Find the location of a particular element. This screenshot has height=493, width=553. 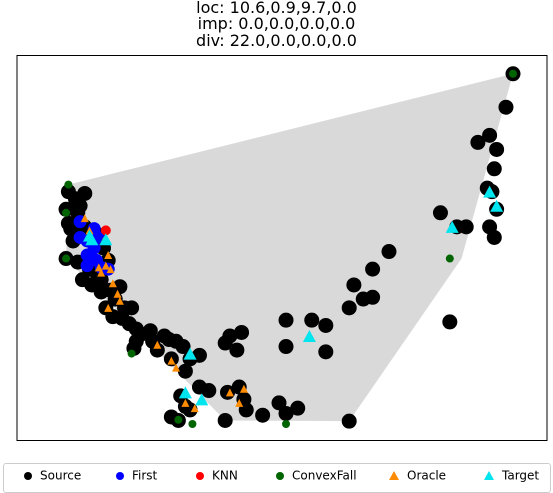

legend-item-oracle: Oracle is located at coordinates (417, 475).